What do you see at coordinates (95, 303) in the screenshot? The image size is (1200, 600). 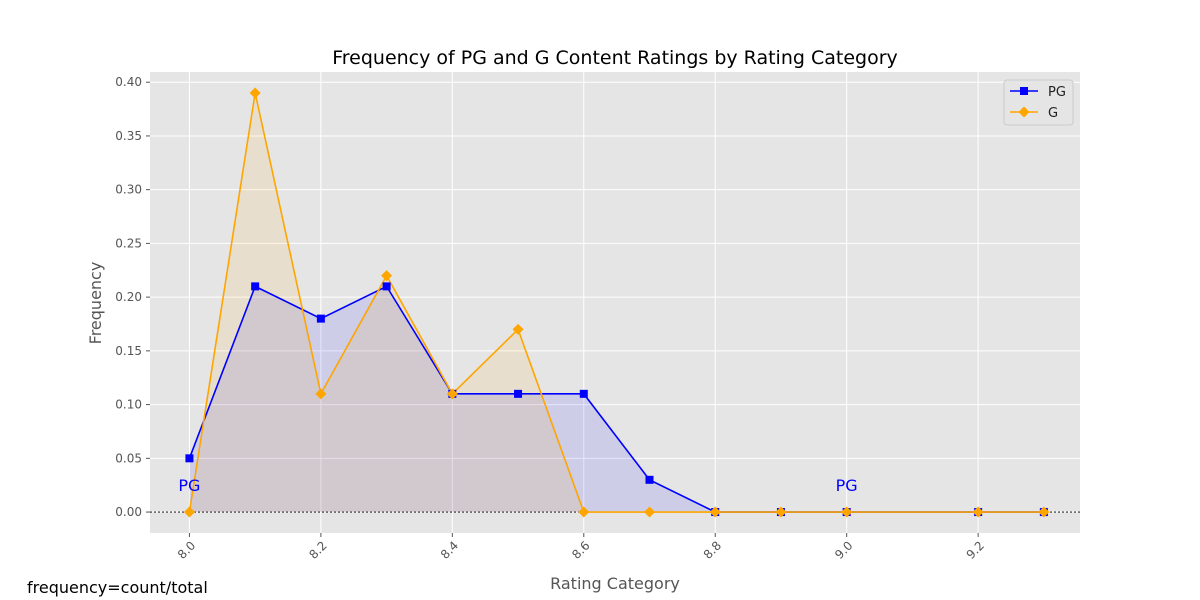 I see `y-axis-label: Frequency` at bounding box center [95, 303].